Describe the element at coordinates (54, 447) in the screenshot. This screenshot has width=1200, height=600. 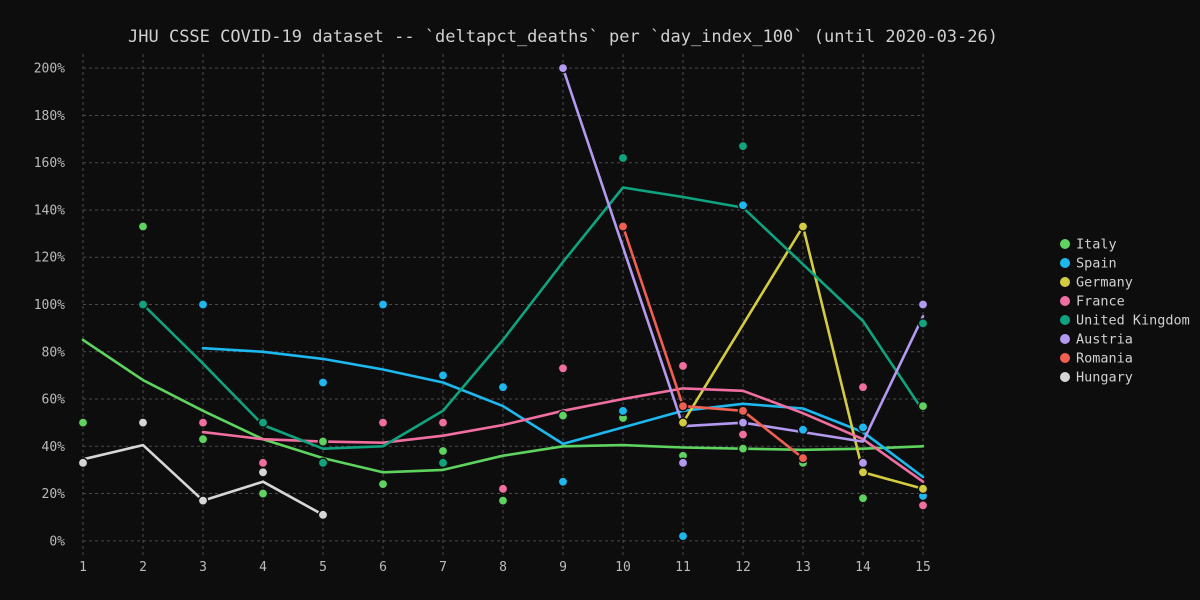
I see `y-tick-label: 40%` at that location.